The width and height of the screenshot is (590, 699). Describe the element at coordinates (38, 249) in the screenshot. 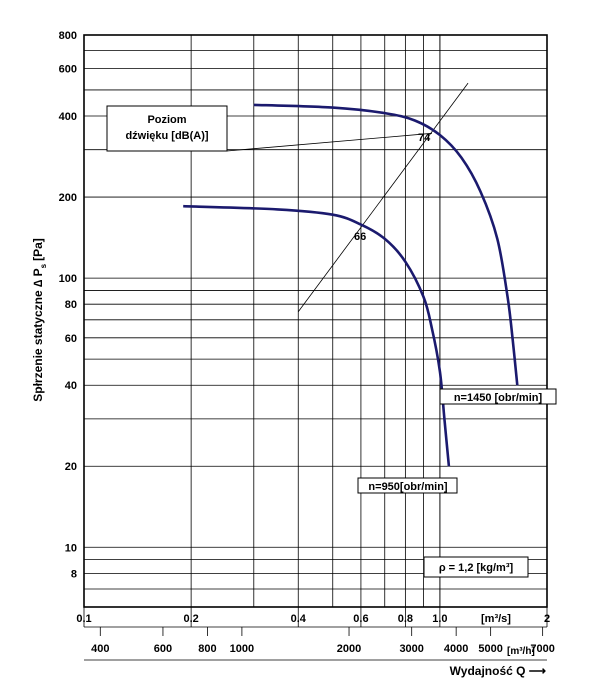

I see `y-axis-title-unit: [Pa]` at that location.